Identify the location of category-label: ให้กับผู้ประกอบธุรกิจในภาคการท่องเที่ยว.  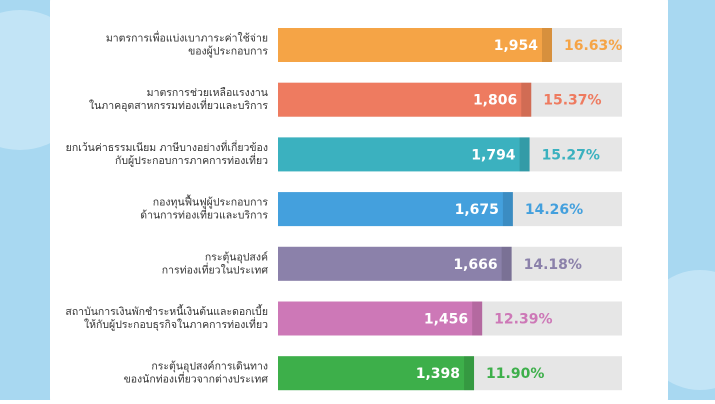
(176, 324).